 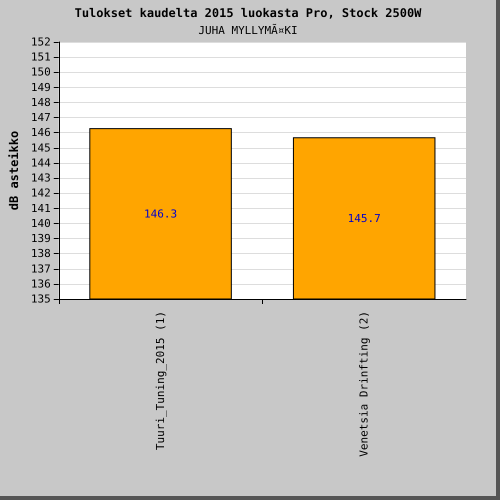 I want to click on y-tick-label: 151, so click(x=40, y=57).